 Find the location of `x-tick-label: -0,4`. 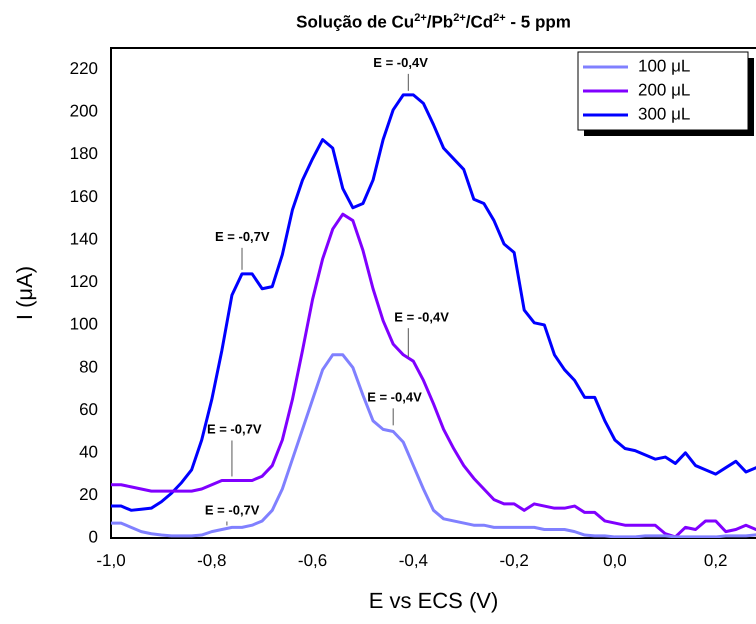

x-tick-label: -0,4 is located at coordinates (413, 560).